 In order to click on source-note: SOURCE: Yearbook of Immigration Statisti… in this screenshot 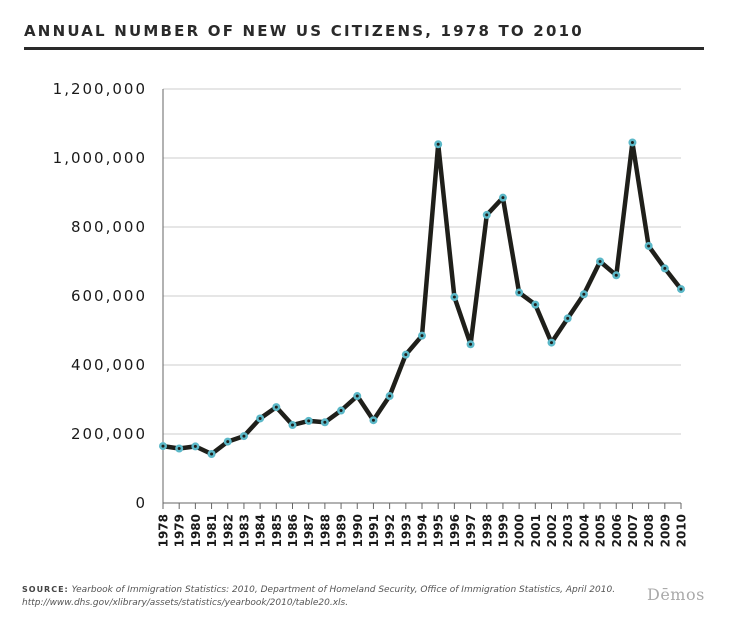, I will do `click(327, 596)`.